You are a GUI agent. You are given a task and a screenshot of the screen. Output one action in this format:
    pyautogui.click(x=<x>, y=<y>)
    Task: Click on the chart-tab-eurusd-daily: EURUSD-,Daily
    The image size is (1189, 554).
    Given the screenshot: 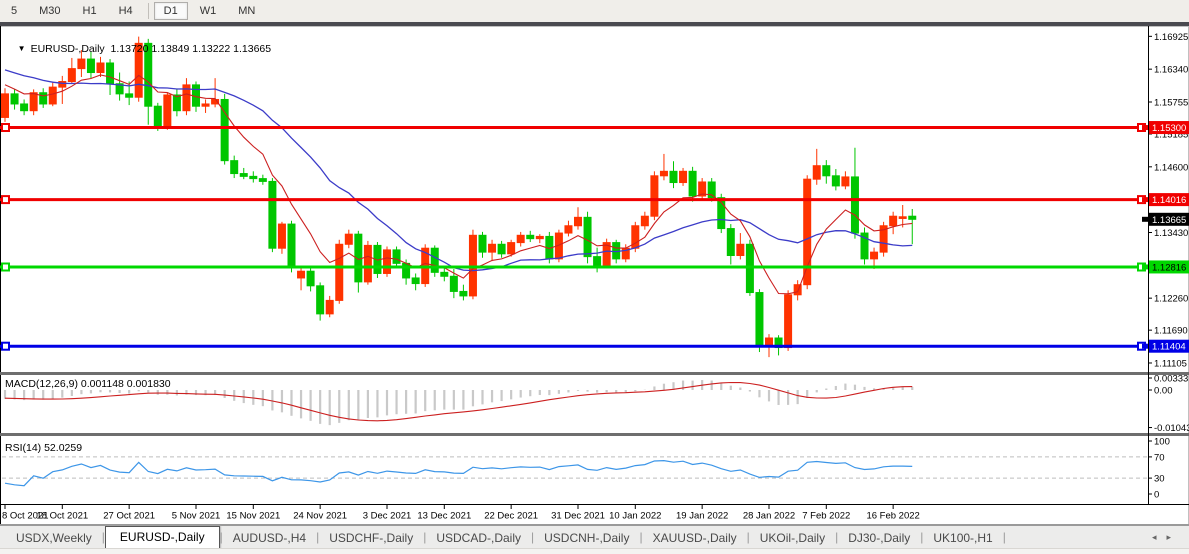 What is the action you would take?
    pyautogui.click(x=162, y=538)
    